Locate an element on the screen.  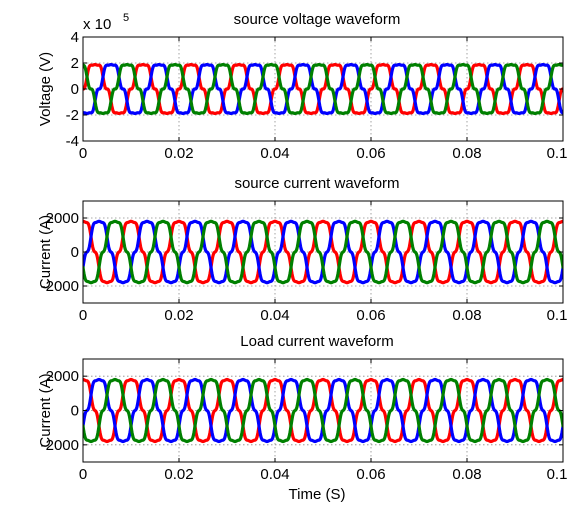
y-tick-label: 2 is located at coordinates (75, 63).